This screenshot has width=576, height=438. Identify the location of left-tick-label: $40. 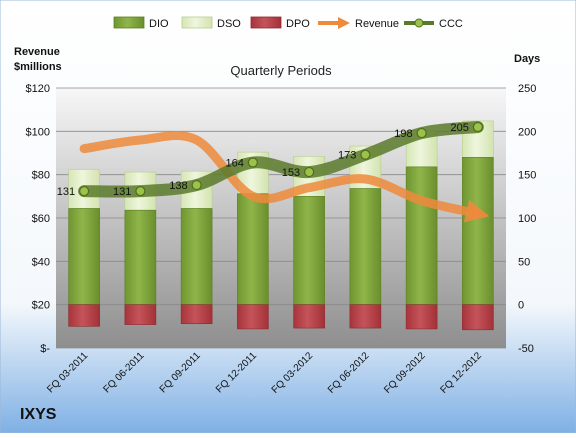
(41, 262).